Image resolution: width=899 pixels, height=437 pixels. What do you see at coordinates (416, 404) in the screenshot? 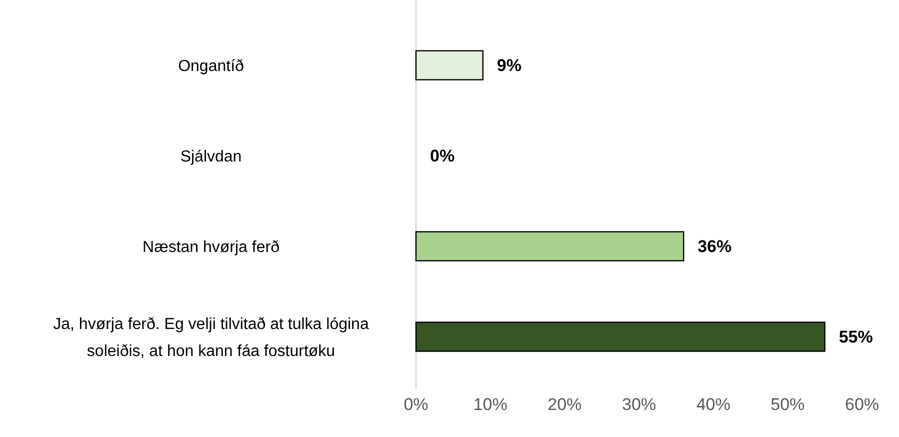
I see `x-tick-label: 0%` at bounding box center [416, 404].